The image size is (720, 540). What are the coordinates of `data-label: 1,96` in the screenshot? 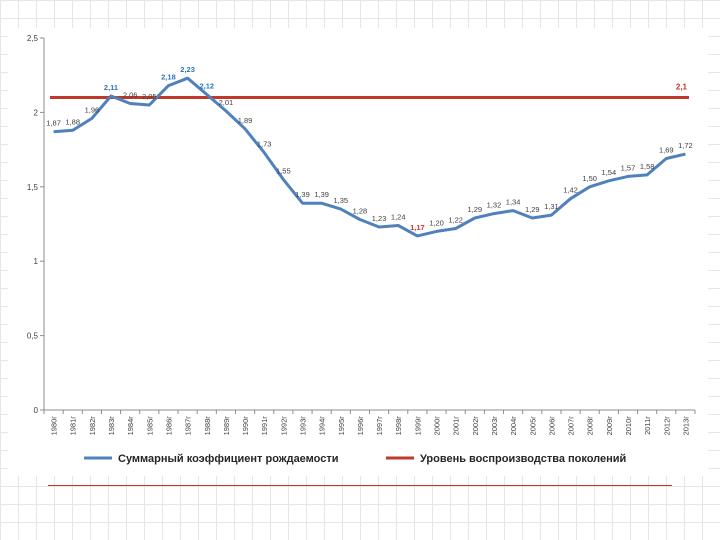 It's located at (92, 109).